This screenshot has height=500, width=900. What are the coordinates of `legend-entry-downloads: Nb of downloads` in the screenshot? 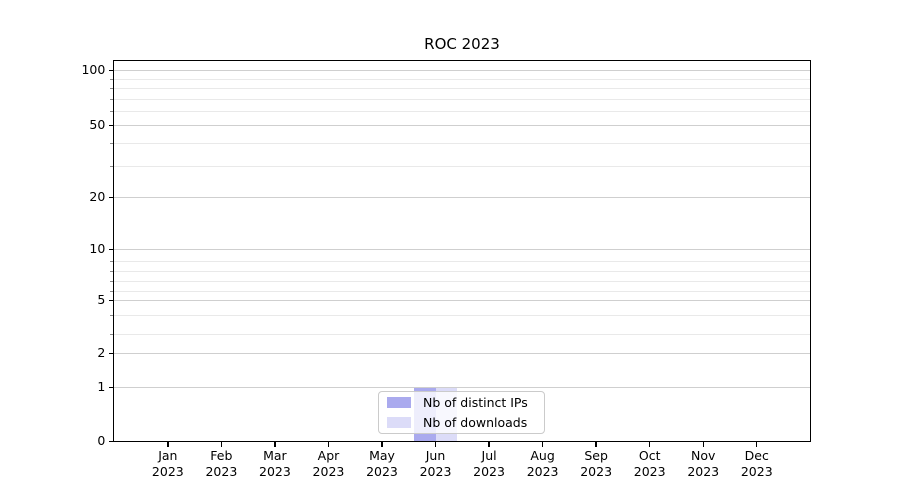 It's located at (465, 422).